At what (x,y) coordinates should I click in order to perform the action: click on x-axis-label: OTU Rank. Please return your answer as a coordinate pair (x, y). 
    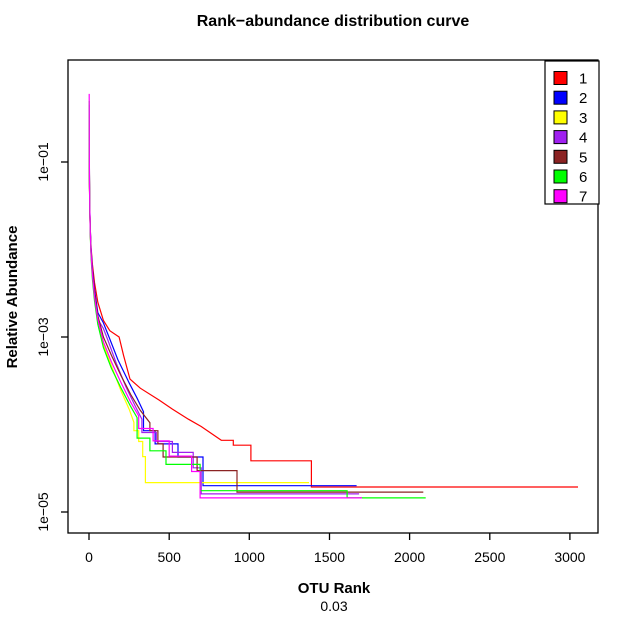
    Looking at the image, I should click on (334, 588).